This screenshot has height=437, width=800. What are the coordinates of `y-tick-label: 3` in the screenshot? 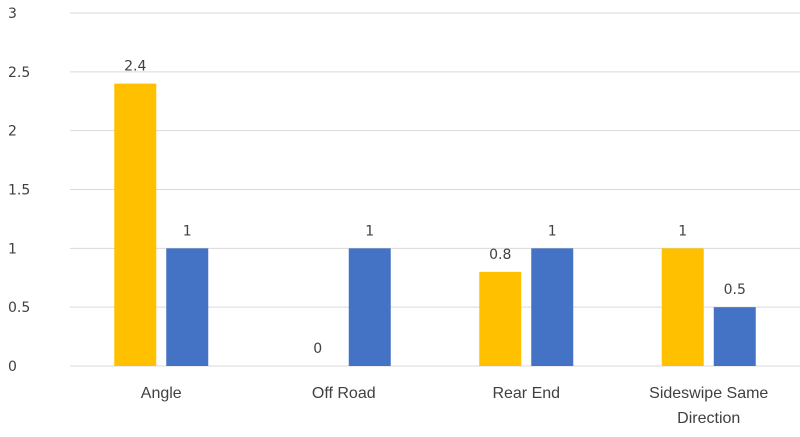 It's located at (12, 14).